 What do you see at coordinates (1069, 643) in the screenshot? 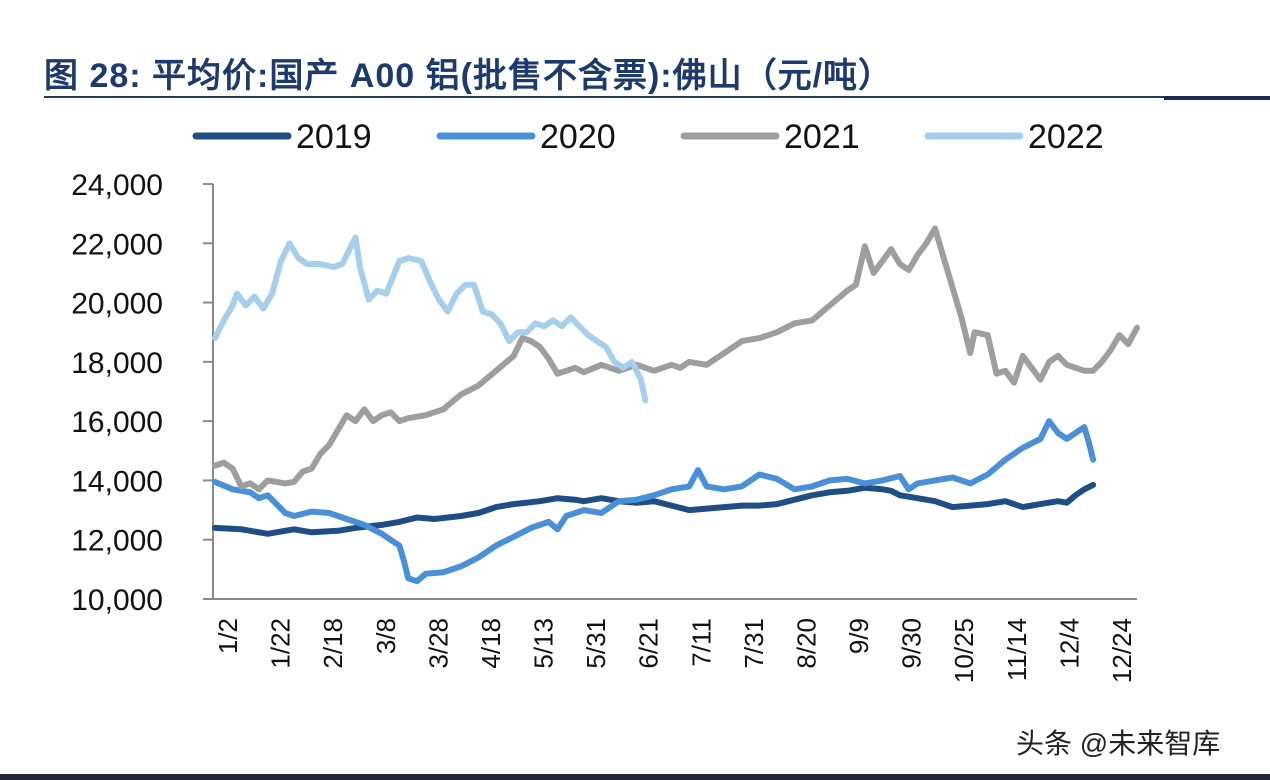
I see `x-tick-label: 12/4` at bounding box center [1069, 643].